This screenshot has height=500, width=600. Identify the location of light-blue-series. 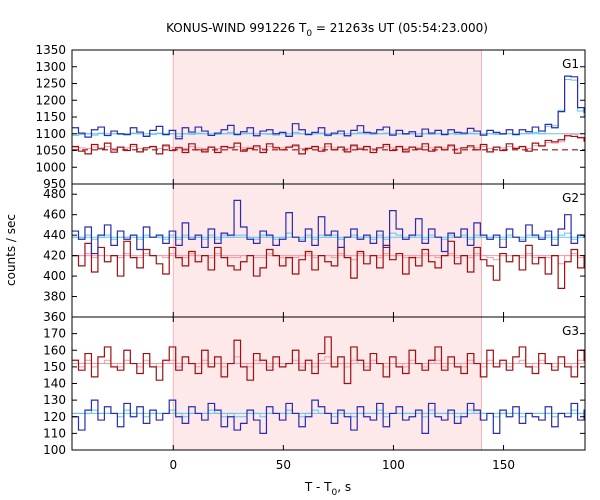
(328, 107).